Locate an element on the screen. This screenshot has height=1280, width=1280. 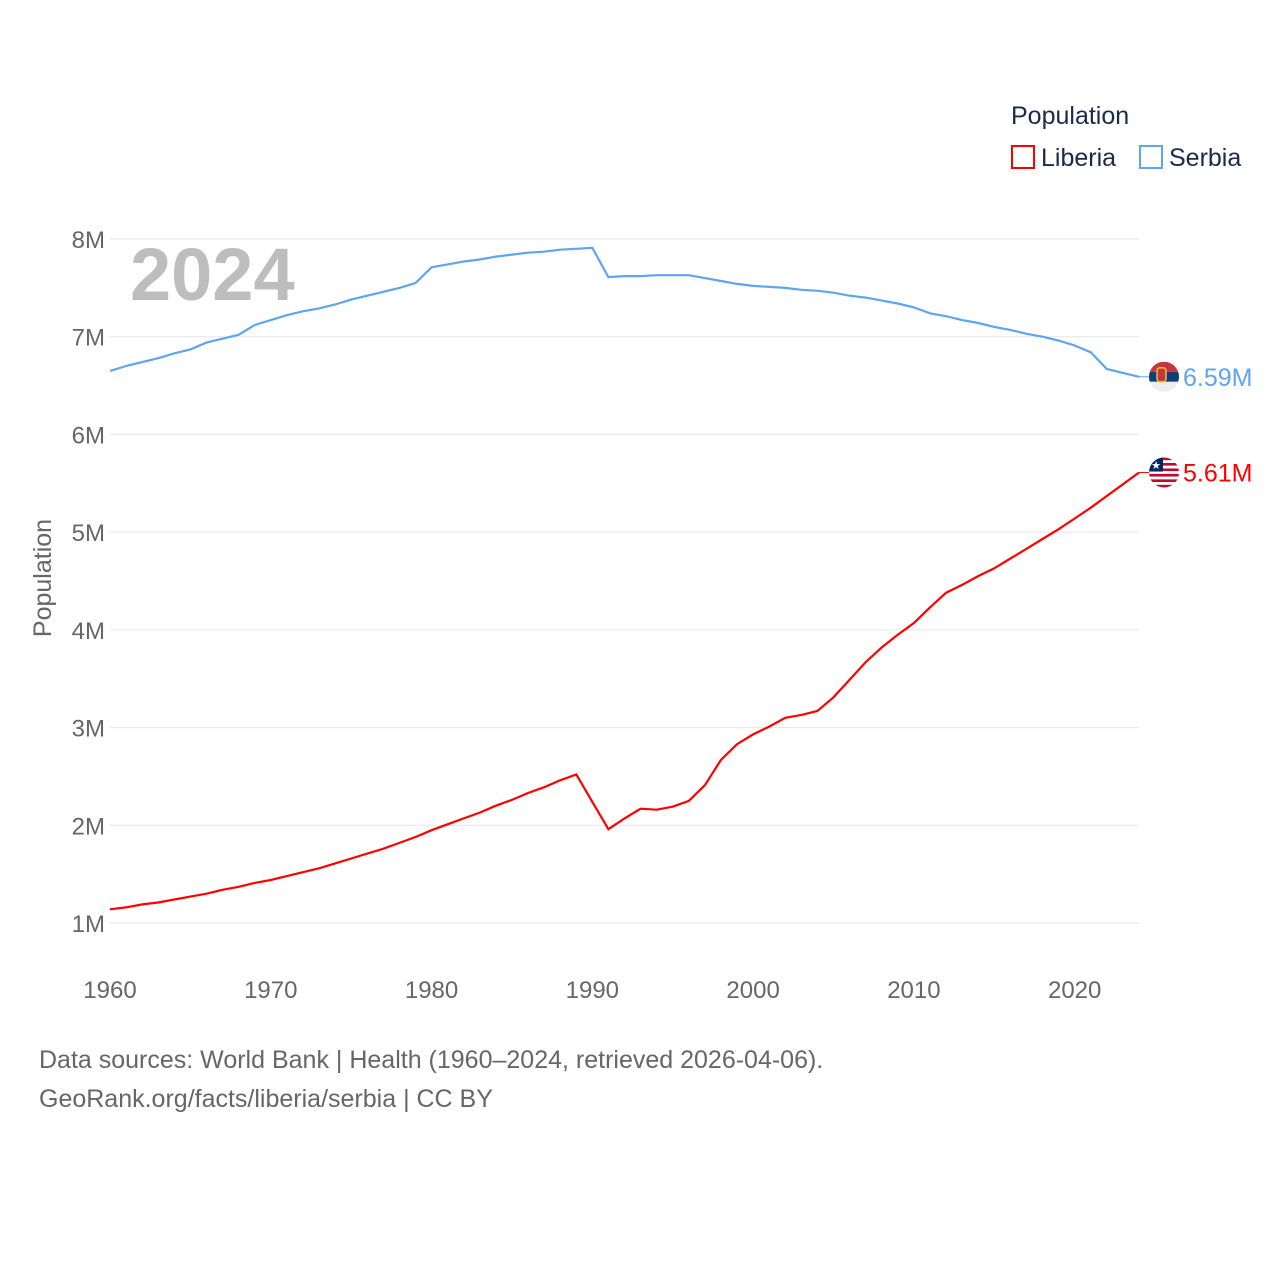
y-tick-label: 4M is located at coordinates (88, 631).